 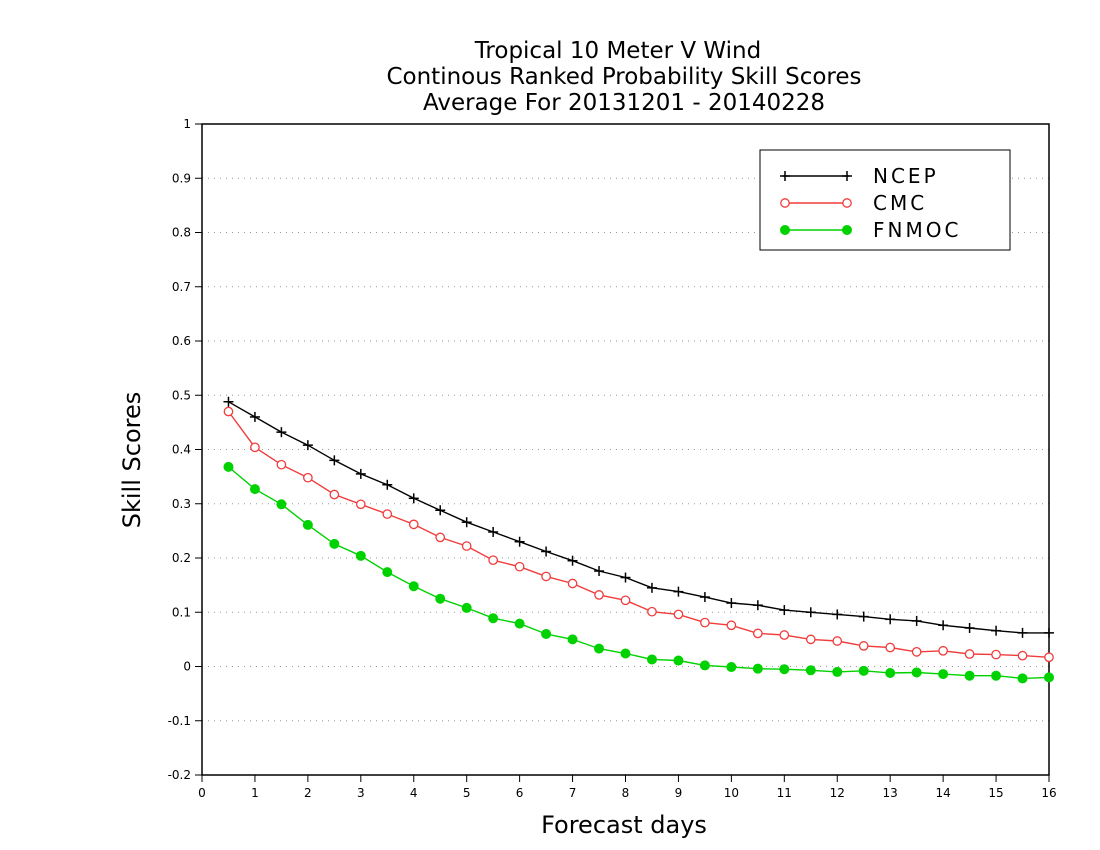 I want to click on chart-title-line-3: Average For 20131201 - 20140228, so click(x=624, y=103).